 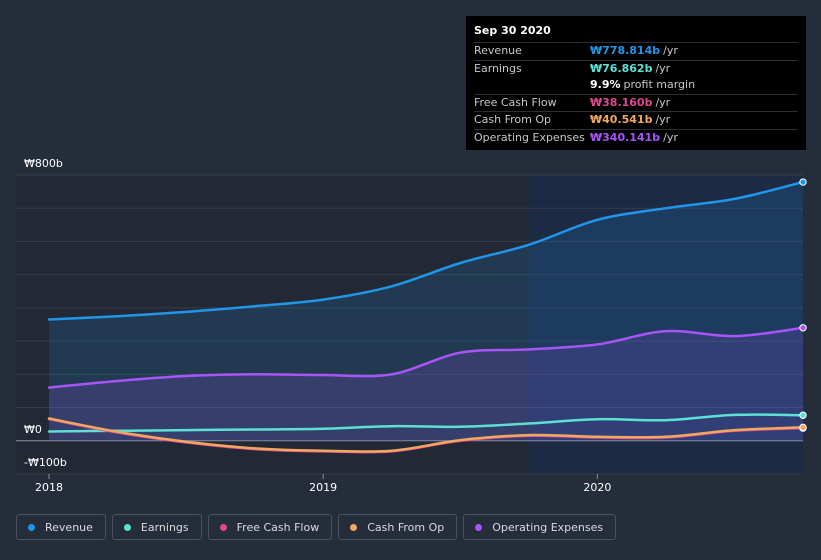 What do you see at coordinates (406, 527) in the screenshot?
I see `legend-label: Cash From Op` at bounding box center [406, 527].